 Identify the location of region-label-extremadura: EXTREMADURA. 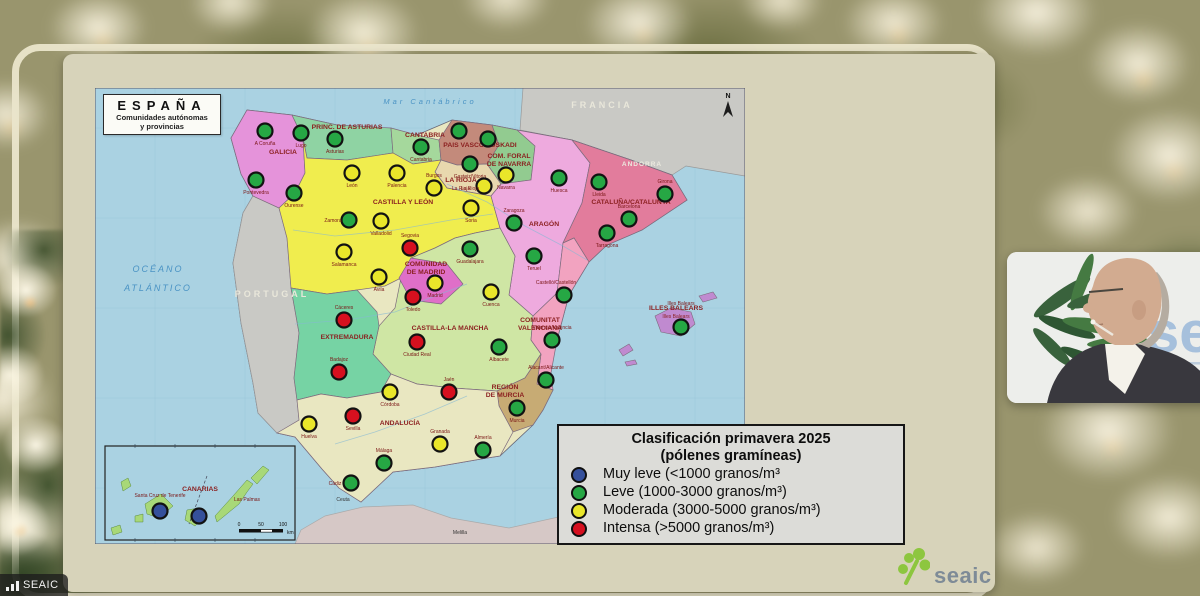
(347, 337).